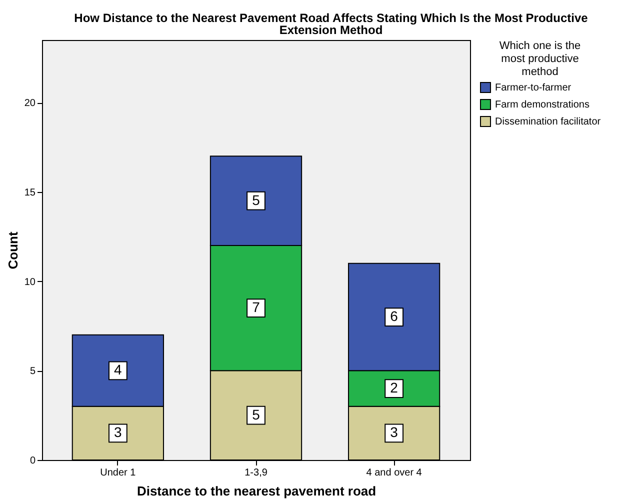 The image size is (633, 504). Describe the element at coordinates (533, 88) in the screenshot. I see `legend-label: Farmer-to-farmer` at that location.